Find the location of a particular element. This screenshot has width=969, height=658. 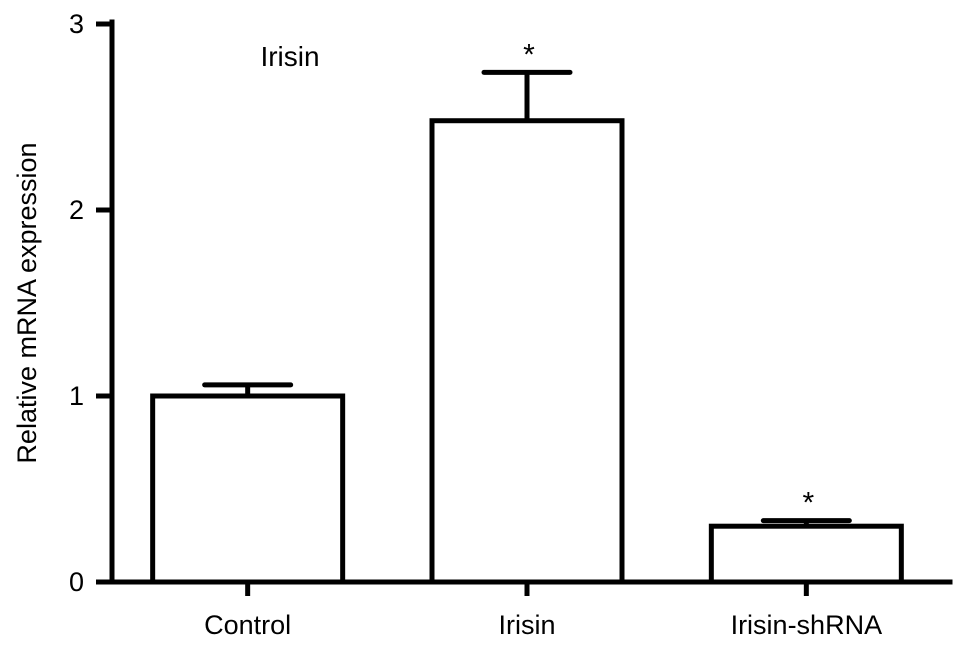

x-tick-label: Irisin is located at coordinates (526, 625).